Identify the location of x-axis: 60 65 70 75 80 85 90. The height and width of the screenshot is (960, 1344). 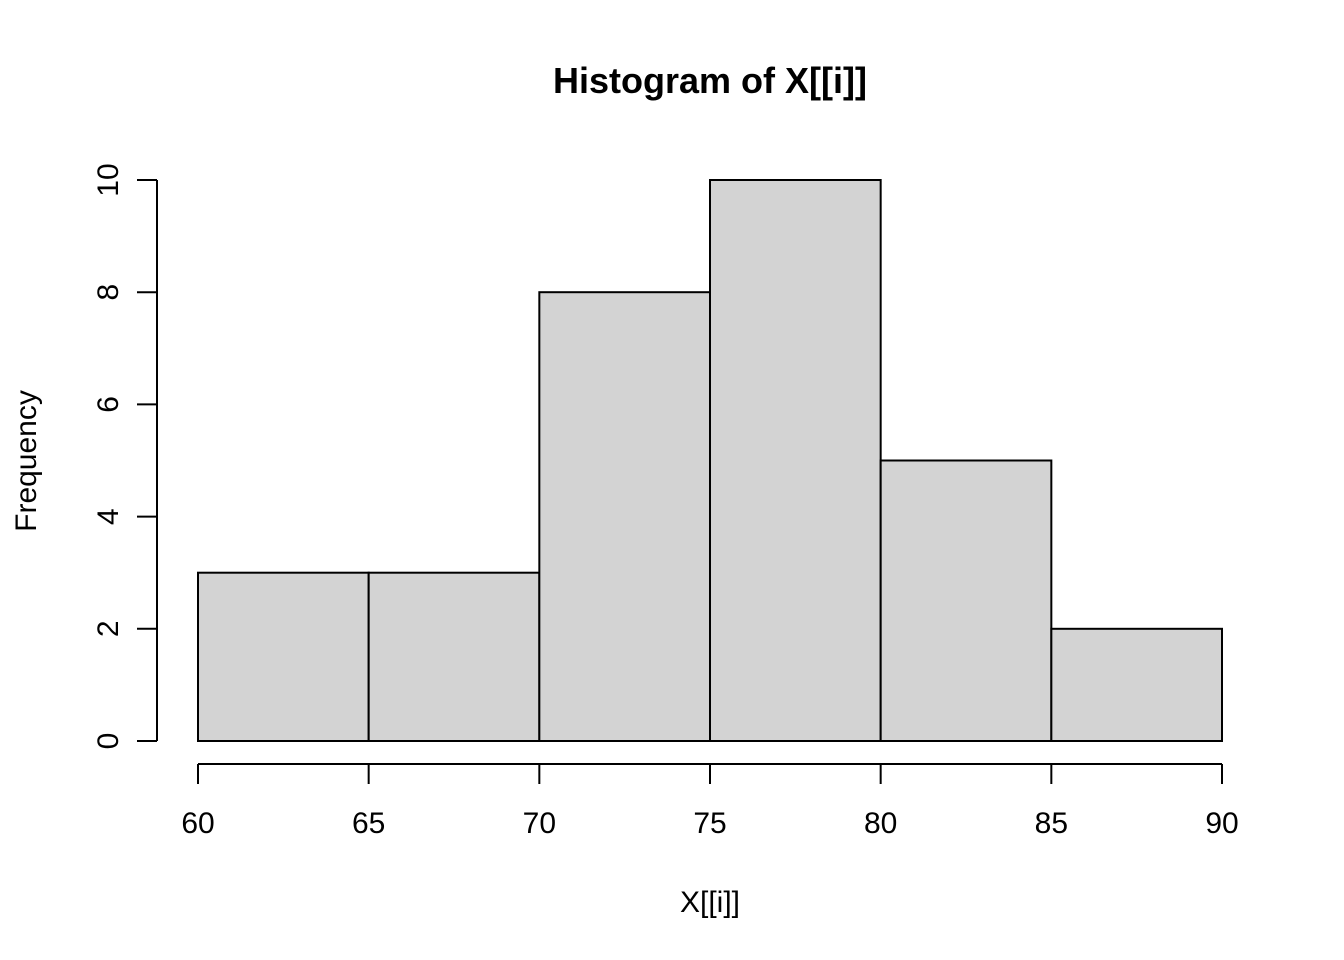
(710, 801).